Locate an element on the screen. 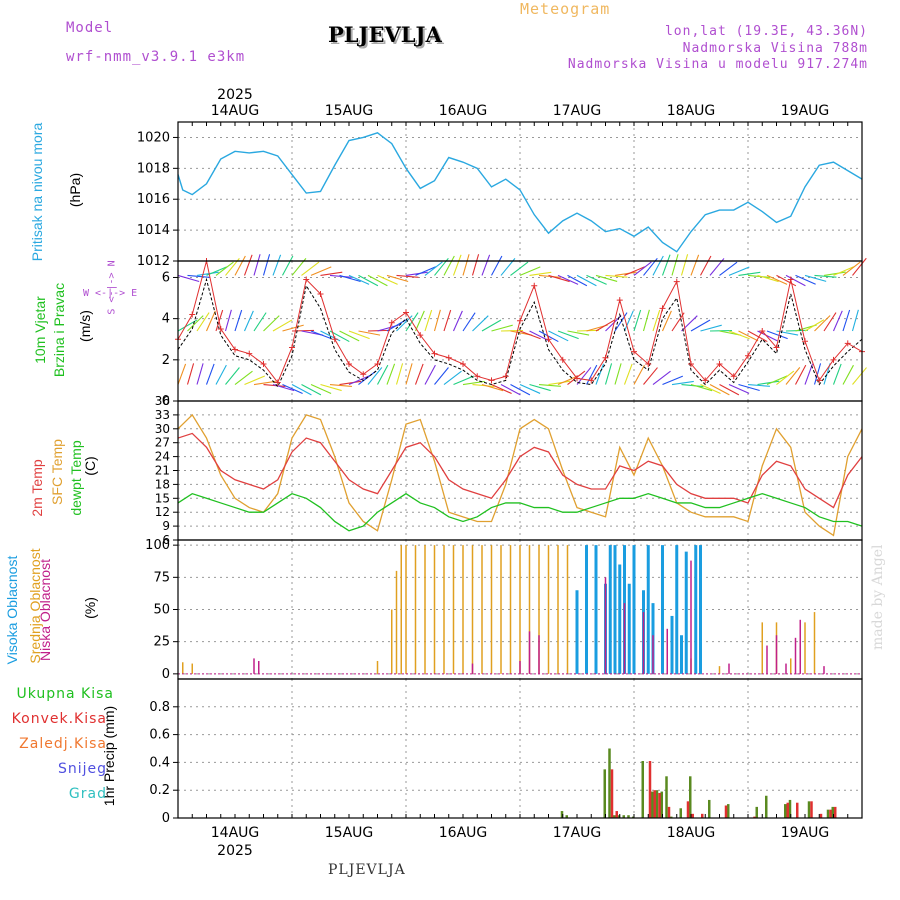 This screenshot has height=900, width=900. ytick-label-2-10: 36 is located at coordinates (162, 401).